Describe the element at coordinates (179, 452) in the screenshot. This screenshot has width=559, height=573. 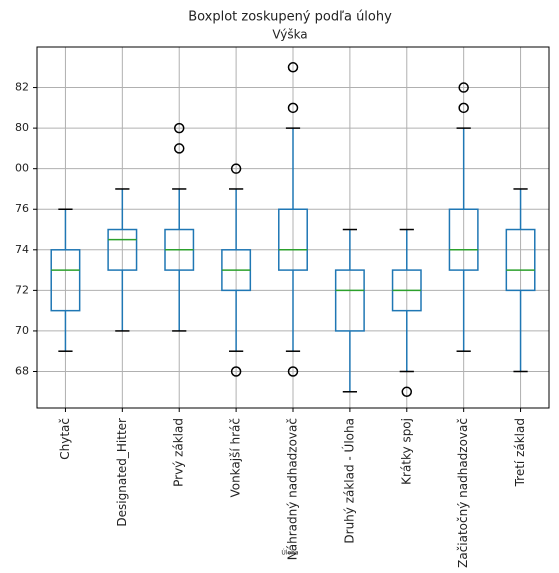
I see `x-tick-label: Prvý základ` at that location.